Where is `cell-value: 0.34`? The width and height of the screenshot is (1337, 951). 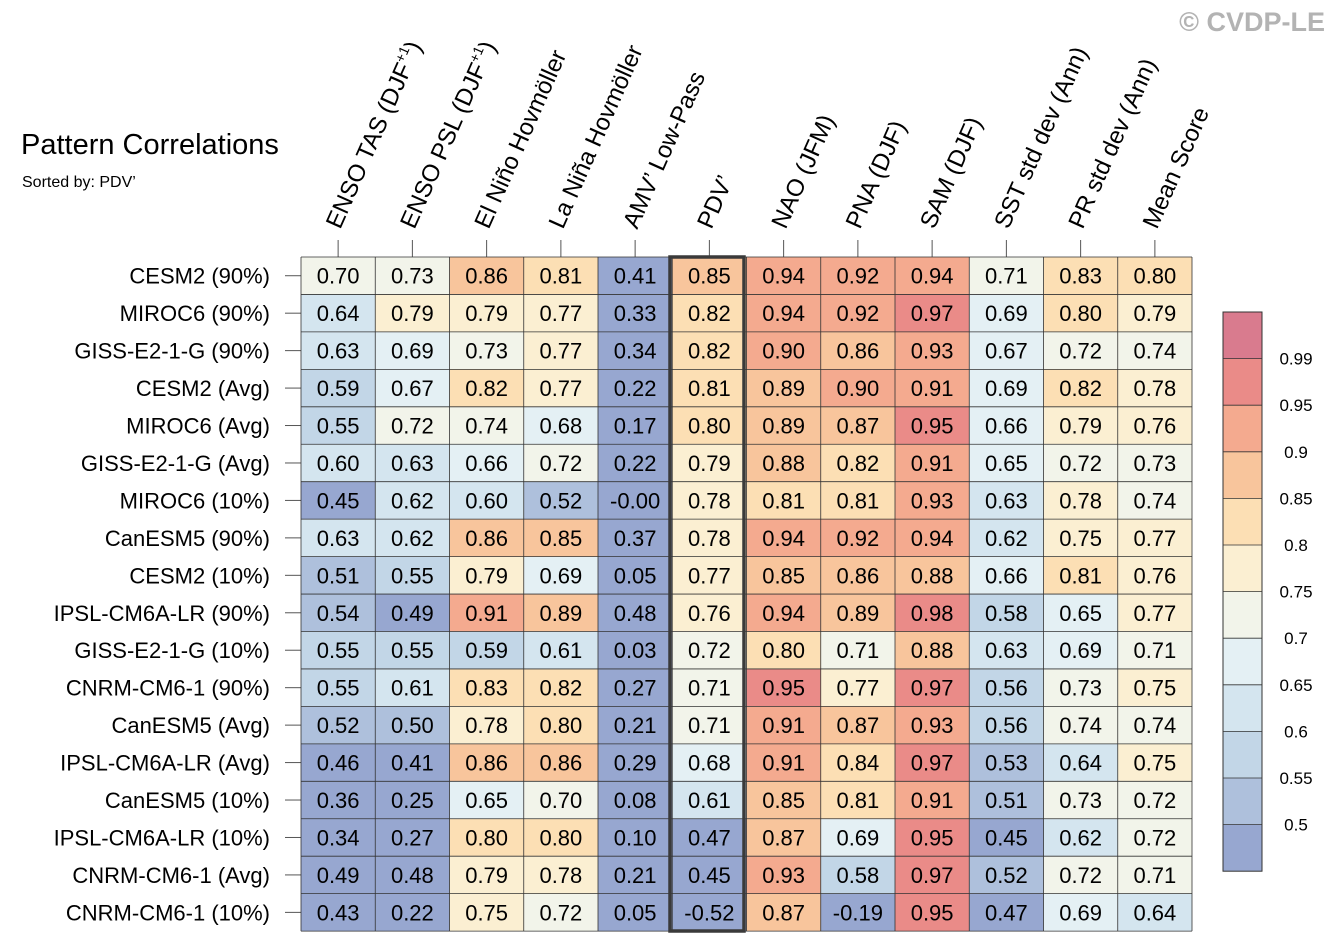 cell-value: 0.34 is located at coordinates (635, 351).